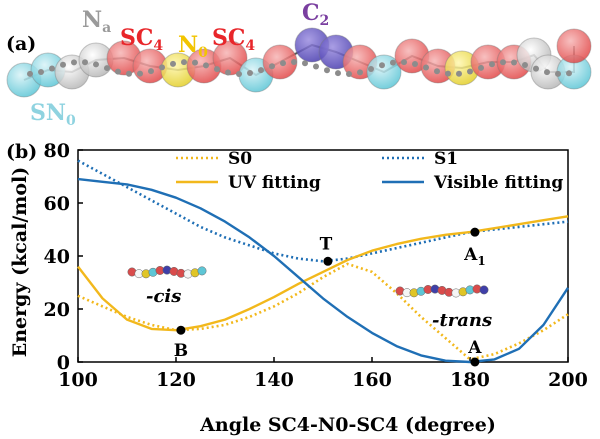 This screenshot has height=439, width=600. I want to click on y-tick-label: 40, so click(57, 257).